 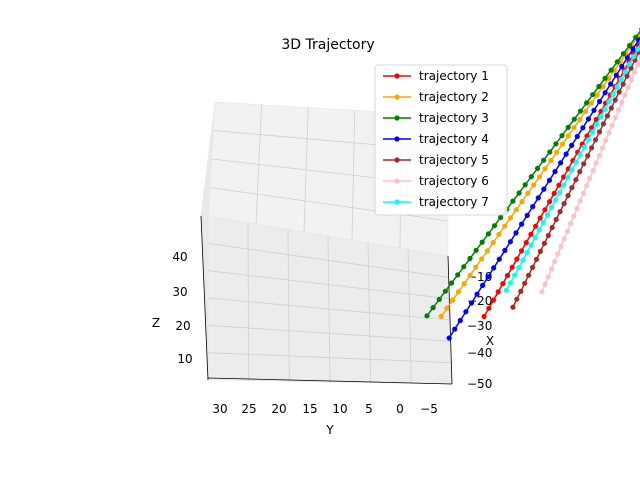 I want to click on y-tick-label: 5, so click(x=369, y=409).